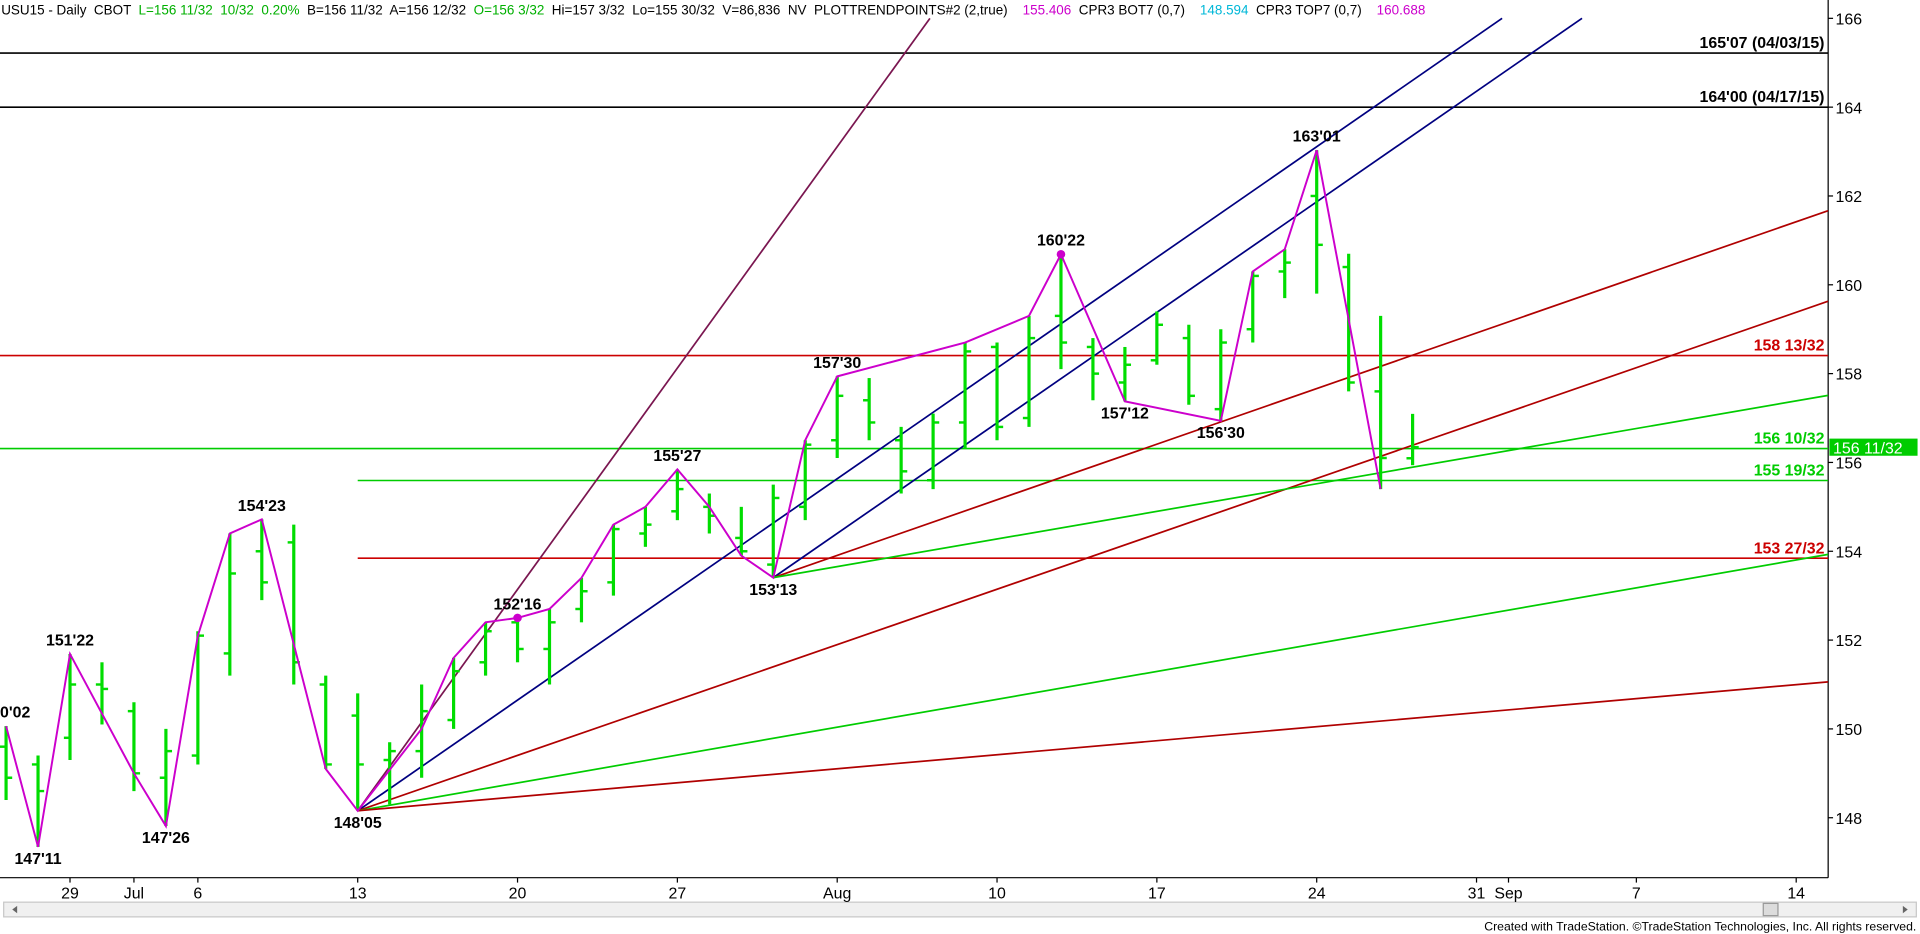  What do you see at coordinates (358, 823) in the screenshot?
I see `pivot-label: 148'05` at bounding box center [358, 823].